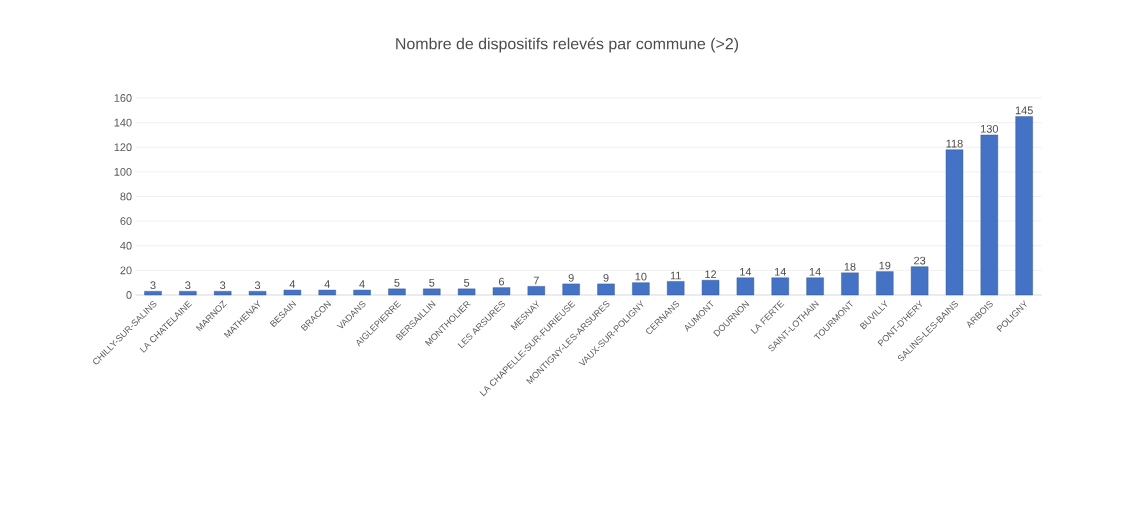  What do you see at coordinates (126, 221) in the screenshot?
I see `y-tick-label: 60` at bounding box center [126, 221].